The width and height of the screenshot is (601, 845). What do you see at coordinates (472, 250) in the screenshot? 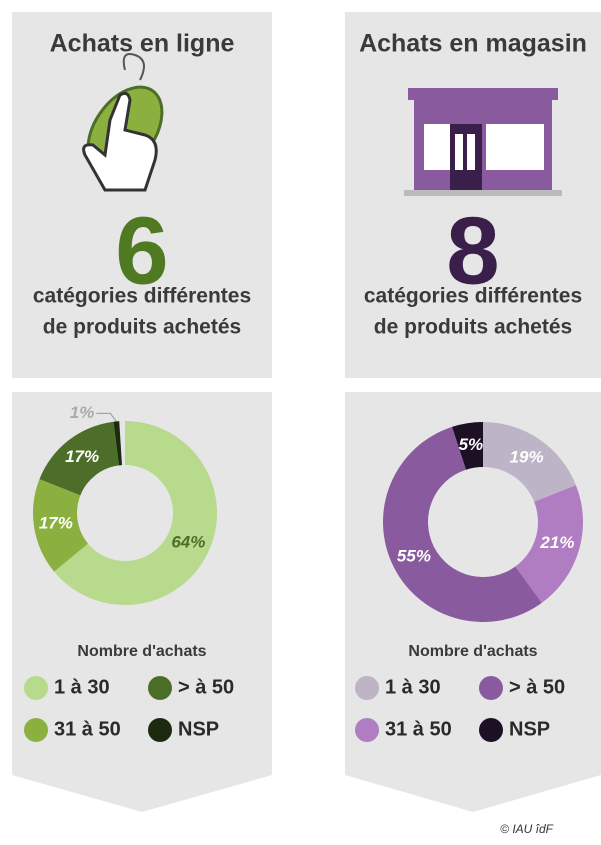
I see `highlight-number: 8` at bounding box center [472, 250].